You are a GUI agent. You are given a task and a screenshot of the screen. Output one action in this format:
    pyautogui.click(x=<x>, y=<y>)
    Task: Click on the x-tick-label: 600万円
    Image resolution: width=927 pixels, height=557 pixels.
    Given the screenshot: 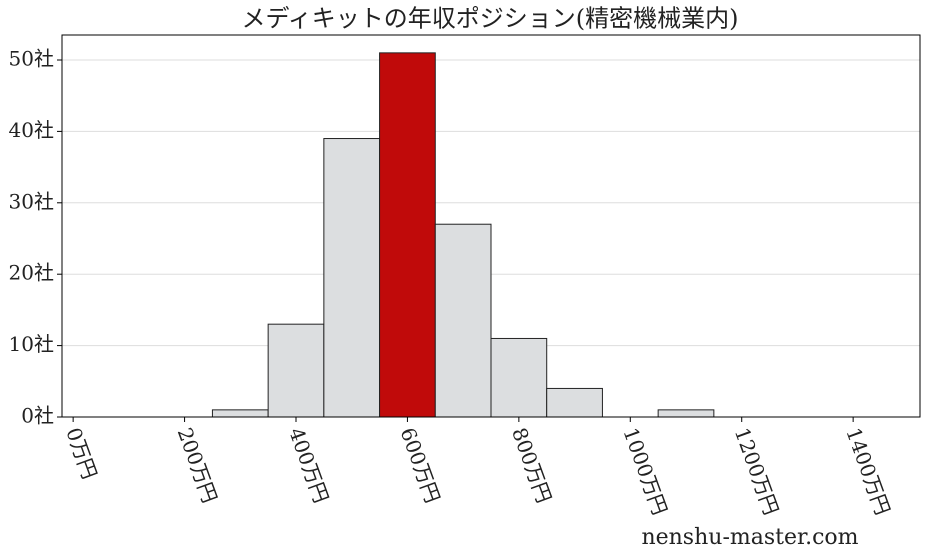 What is the action you would take?
    pyautogui.click(x=420, y=465)
    